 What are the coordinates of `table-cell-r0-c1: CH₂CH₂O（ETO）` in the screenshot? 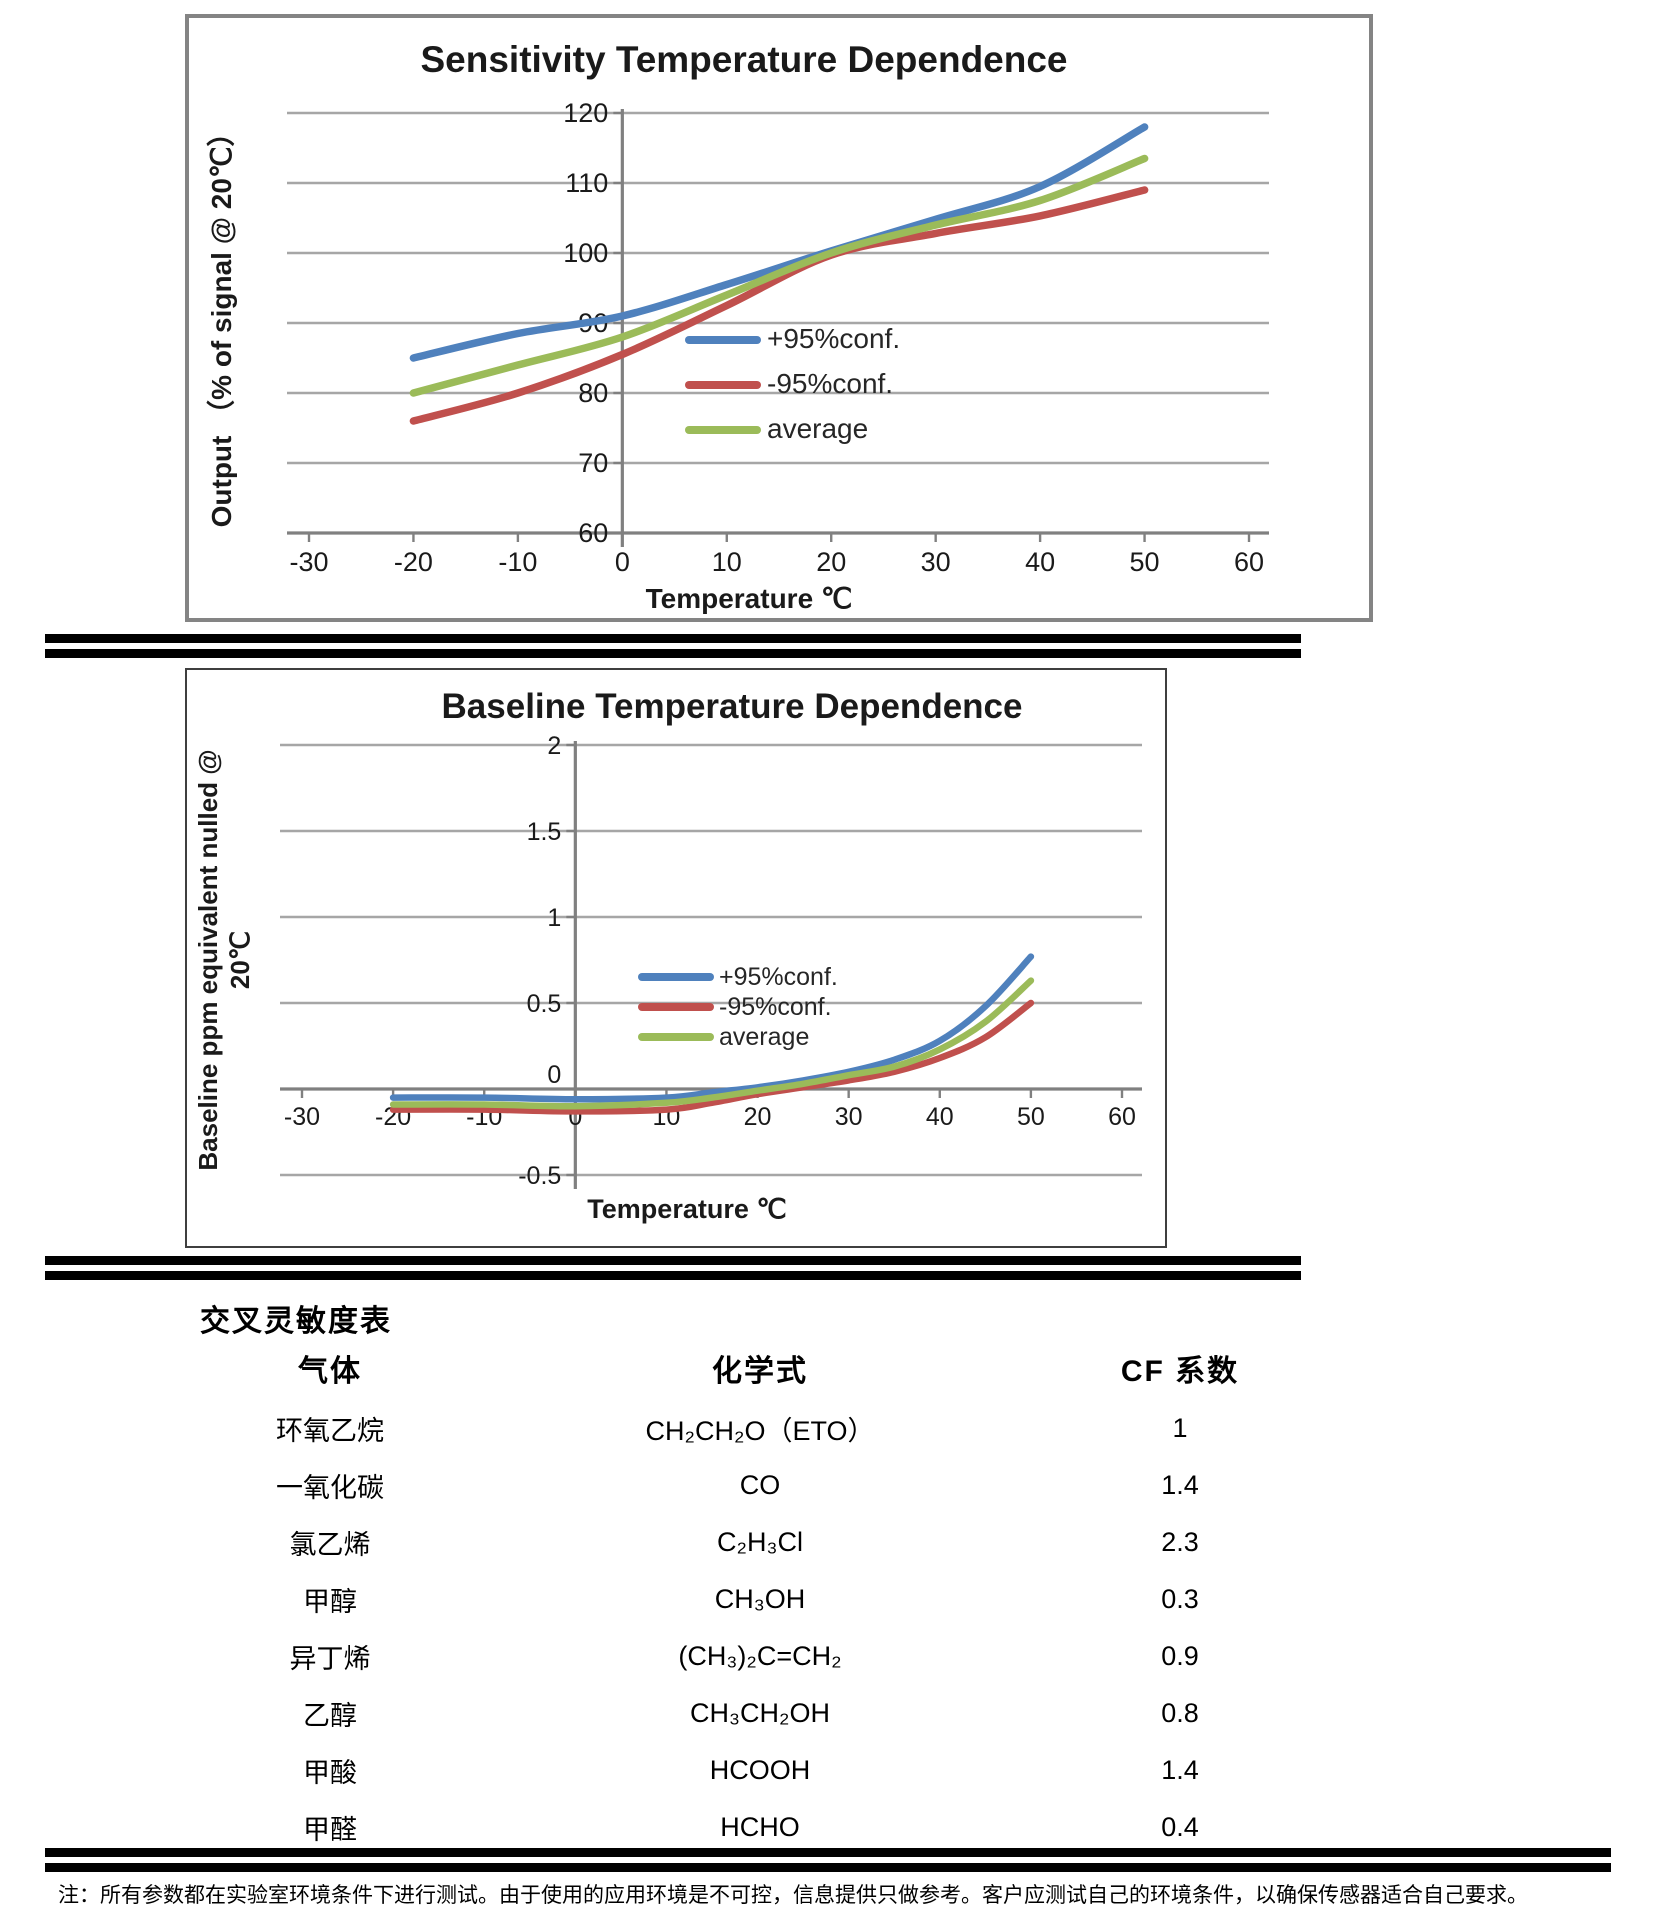 It's located at (760, 1431).